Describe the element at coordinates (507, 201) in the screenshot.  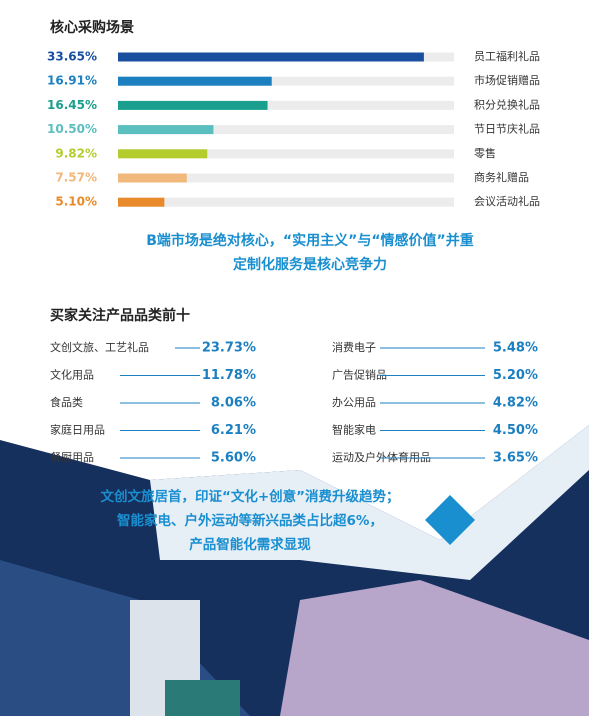
I see `category-label: 会议活动礼品` at that location.